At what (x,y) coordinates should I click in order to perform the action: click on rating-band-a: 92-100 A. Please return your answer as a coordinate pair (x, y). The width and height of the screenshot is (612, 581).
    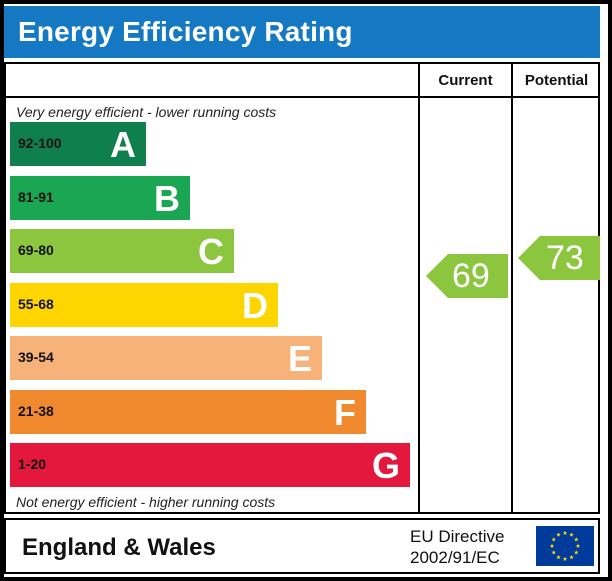
    Looking at the image, I should click on (78, 144).